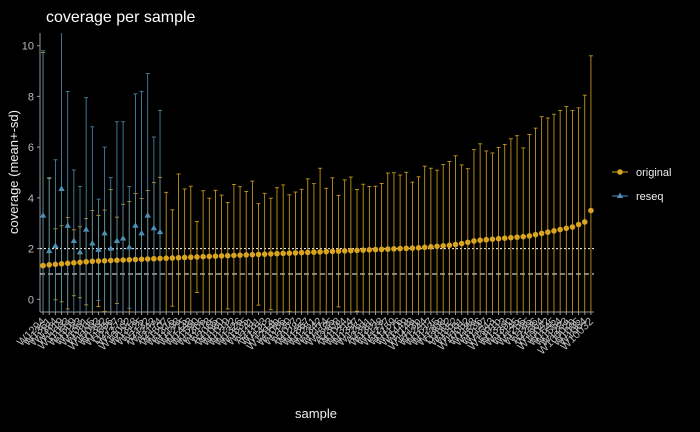 The image size is (700, 432). I want to click on legend-label: reseq, so click(650, 197).